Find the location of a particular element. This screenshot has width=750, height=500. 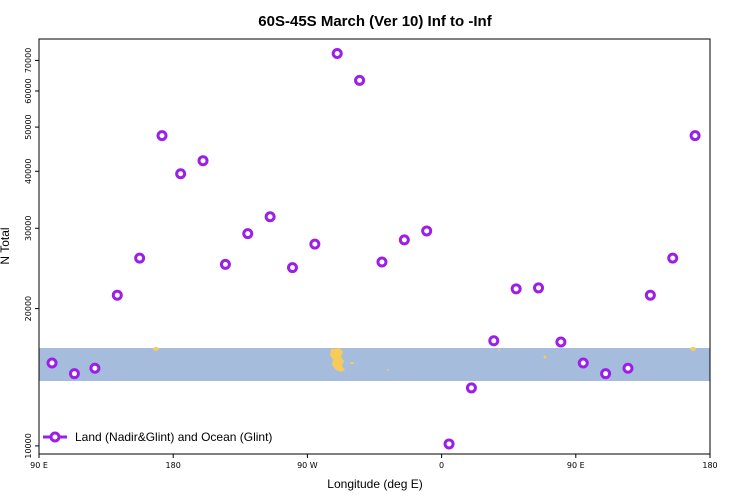

y-axis-label: N Total is located at coordinates (6, 245).